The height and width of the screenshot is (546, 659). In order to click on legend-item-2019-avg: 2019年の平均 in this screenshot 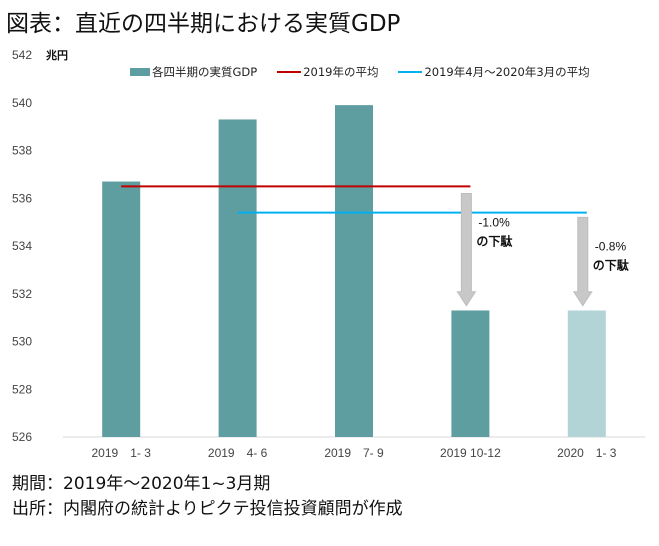, I will do `click(327, 72)`.